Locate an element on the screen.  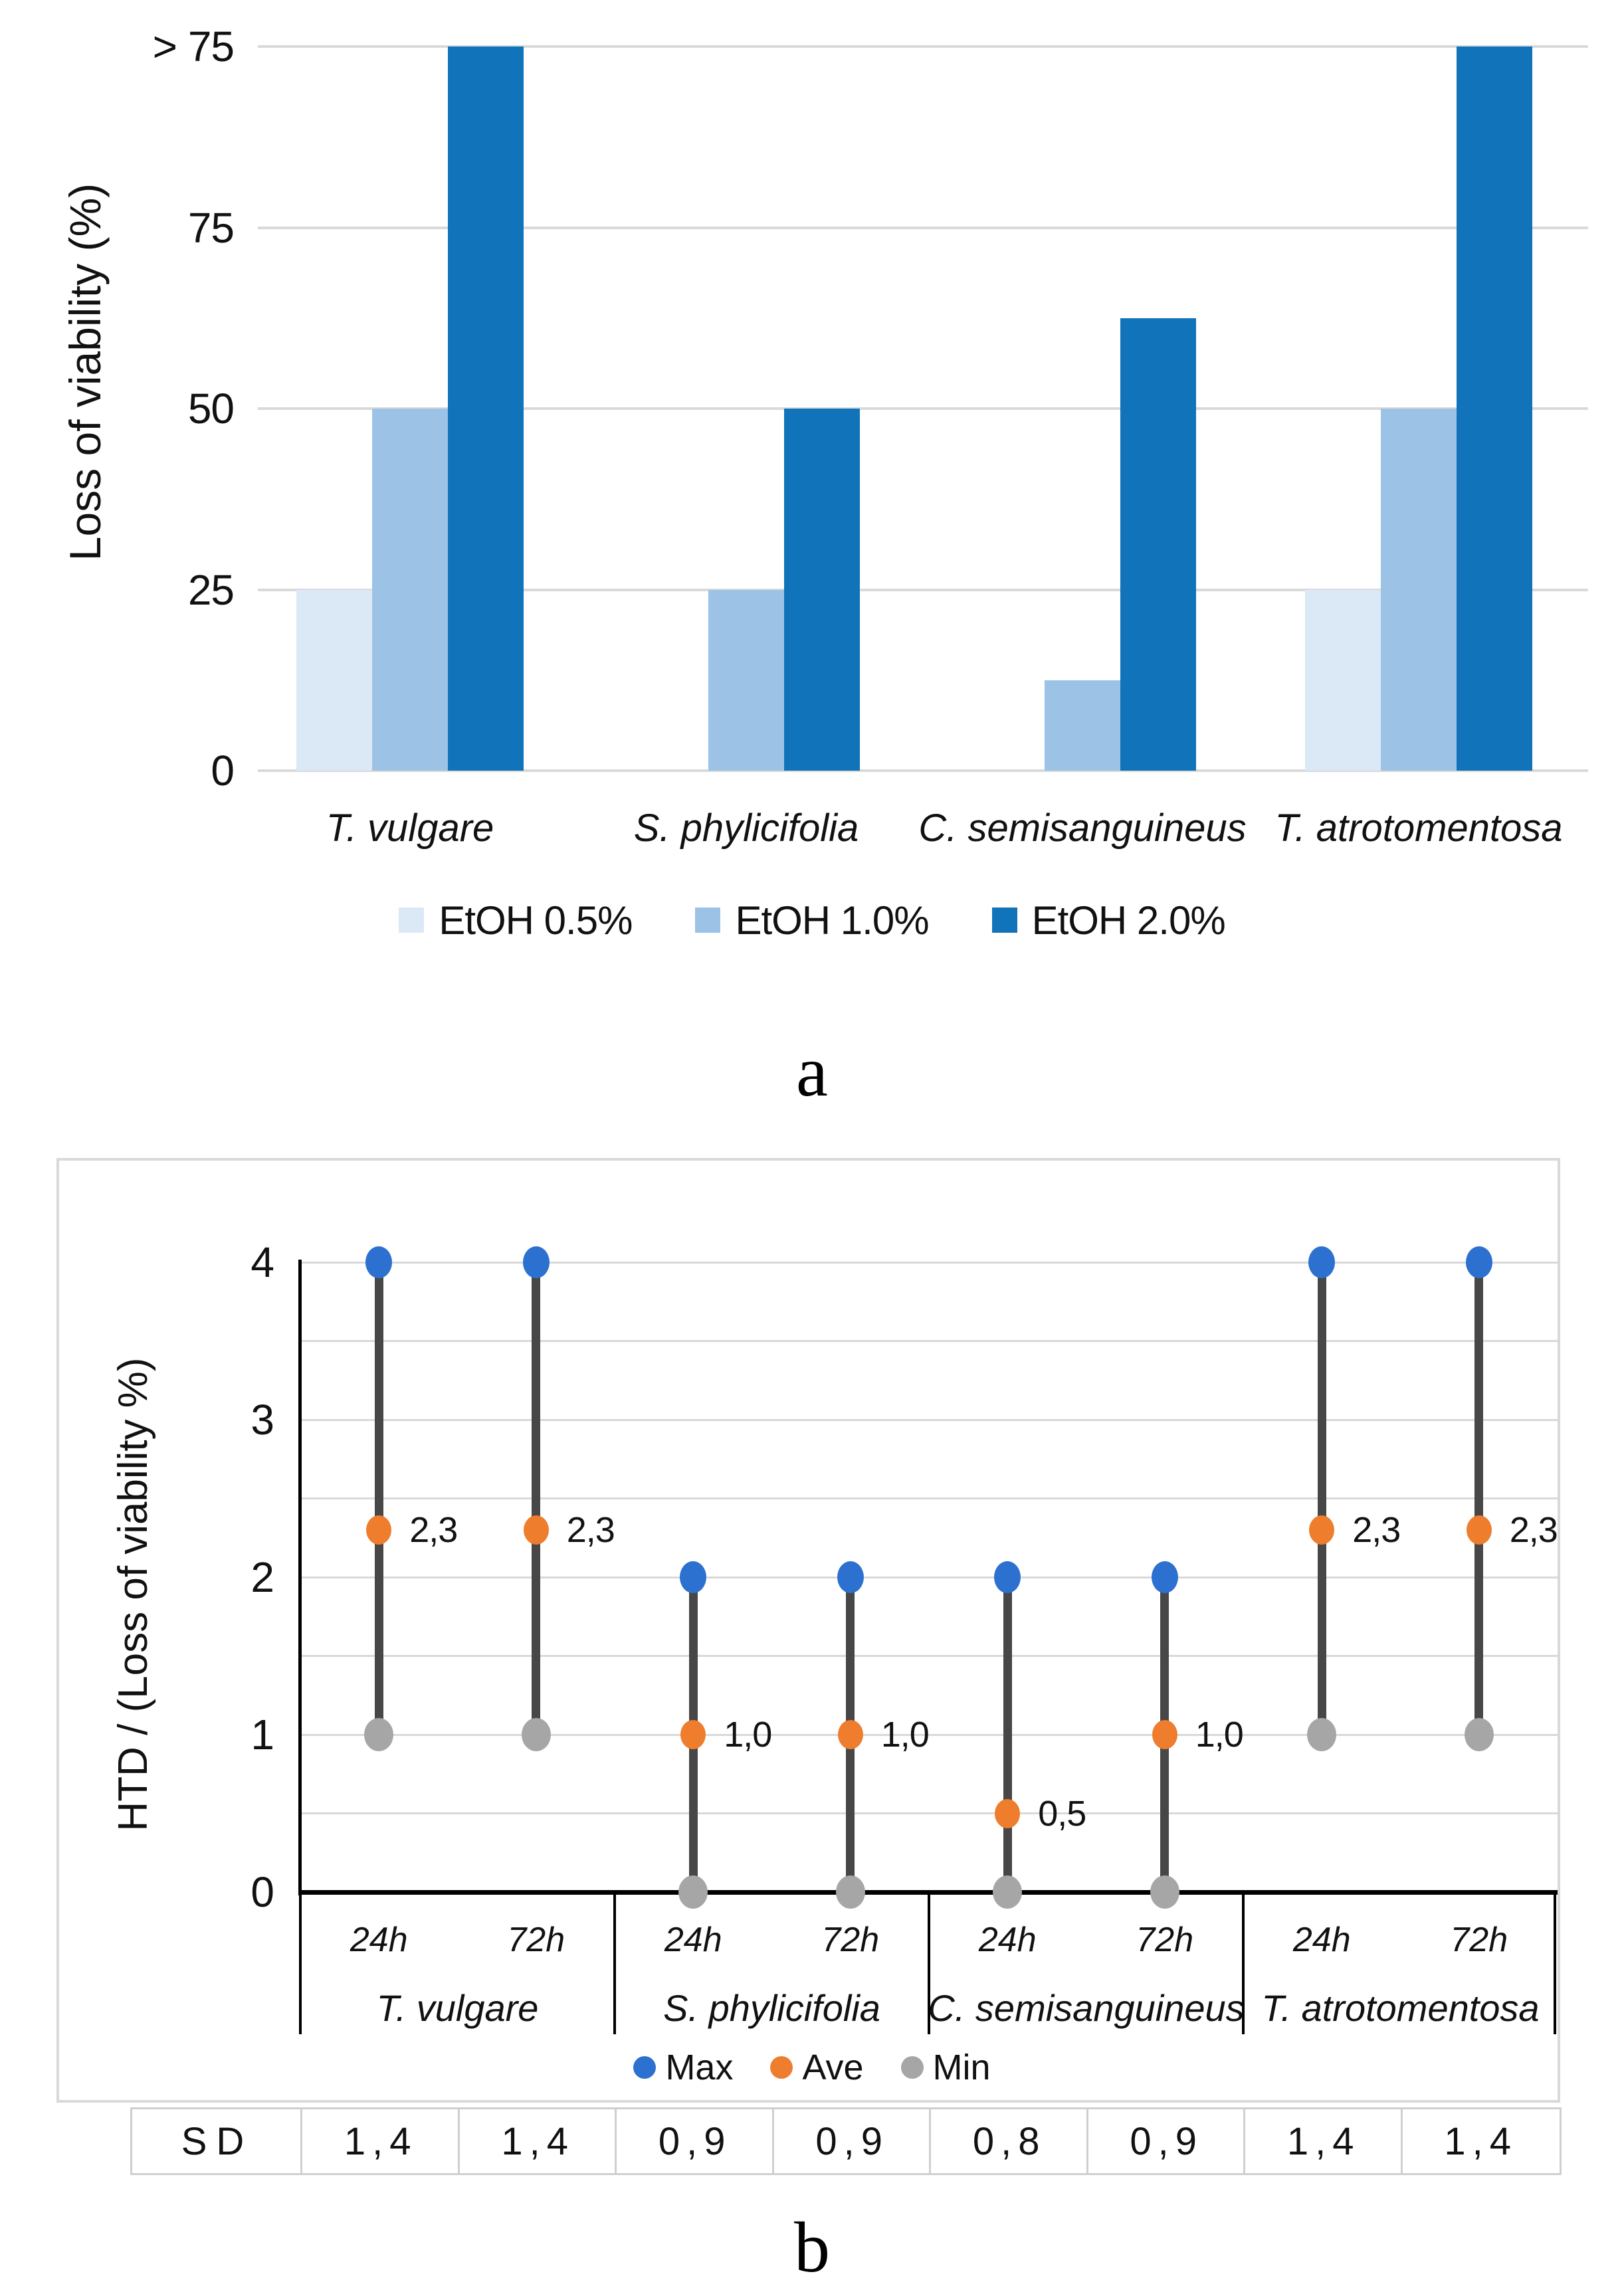
group-label: T. vulgare is located at coordinates (457, 2008).